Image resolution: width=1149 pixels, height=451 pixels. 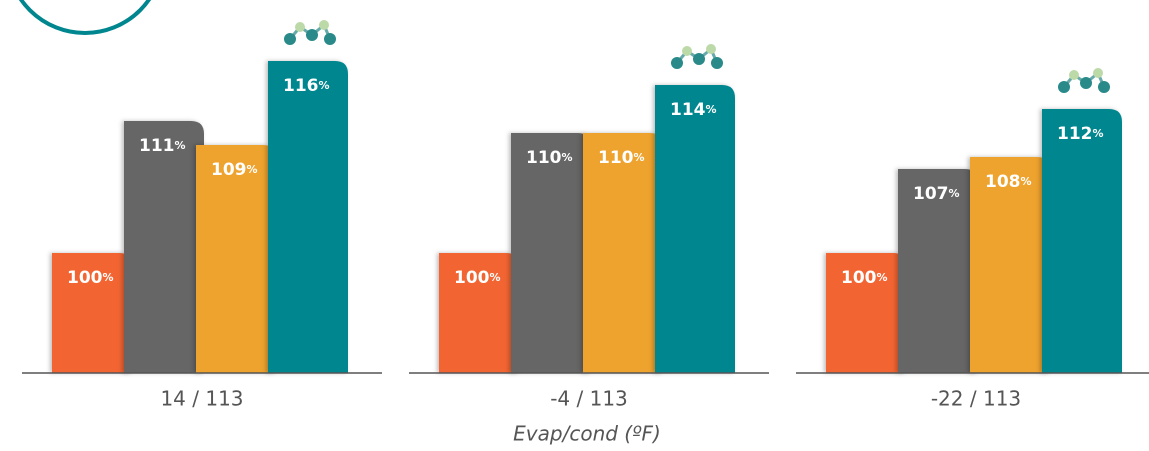 I want to click on x-tick-label: -4 / 113, so click(x=589, y=399).